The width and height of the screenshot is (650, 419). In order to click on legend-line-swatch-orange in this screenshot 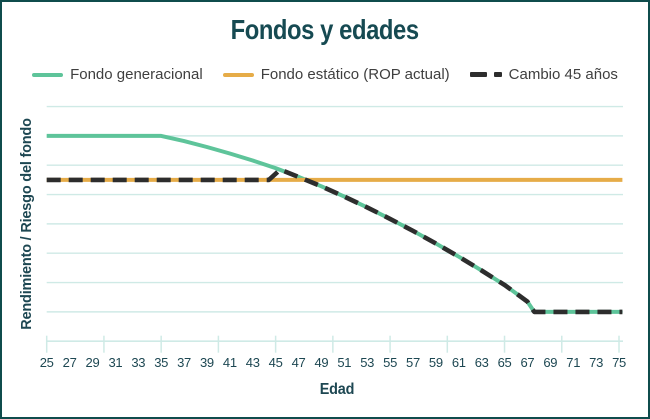, I will do `click(238, 74)`.